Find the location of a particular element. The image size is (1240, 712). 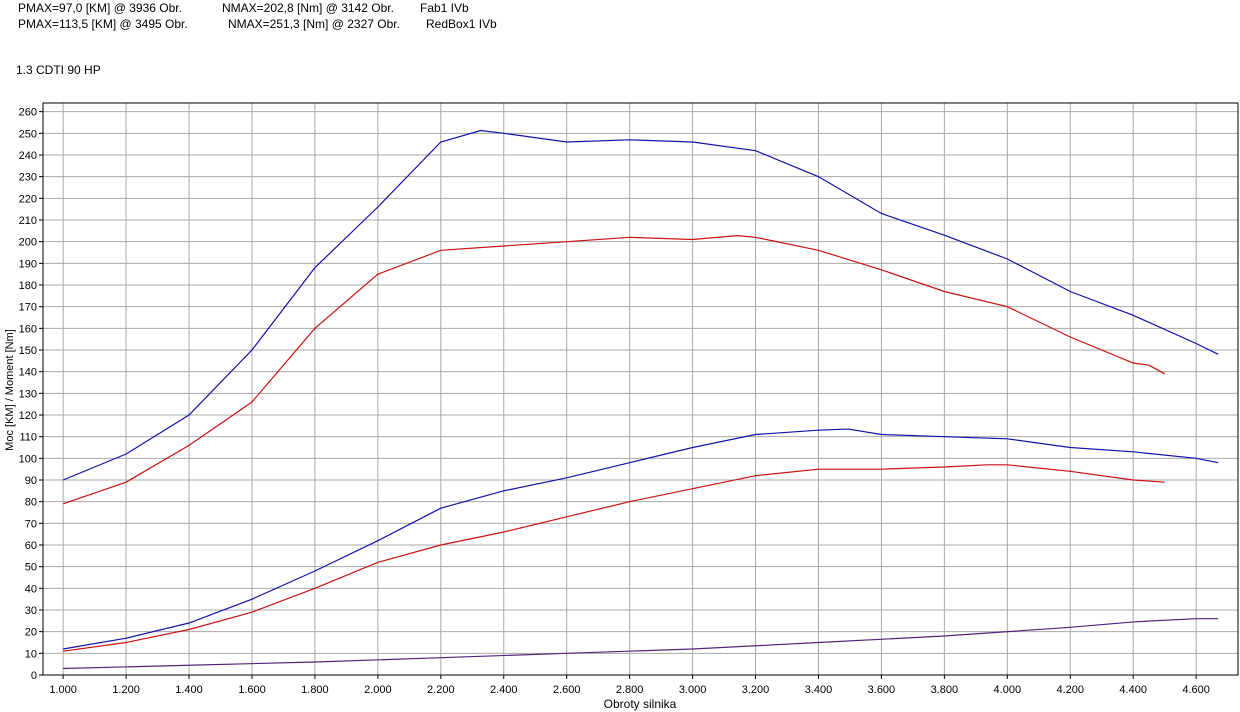

y-tick-label: 180 is located at coordinates (28, 286).